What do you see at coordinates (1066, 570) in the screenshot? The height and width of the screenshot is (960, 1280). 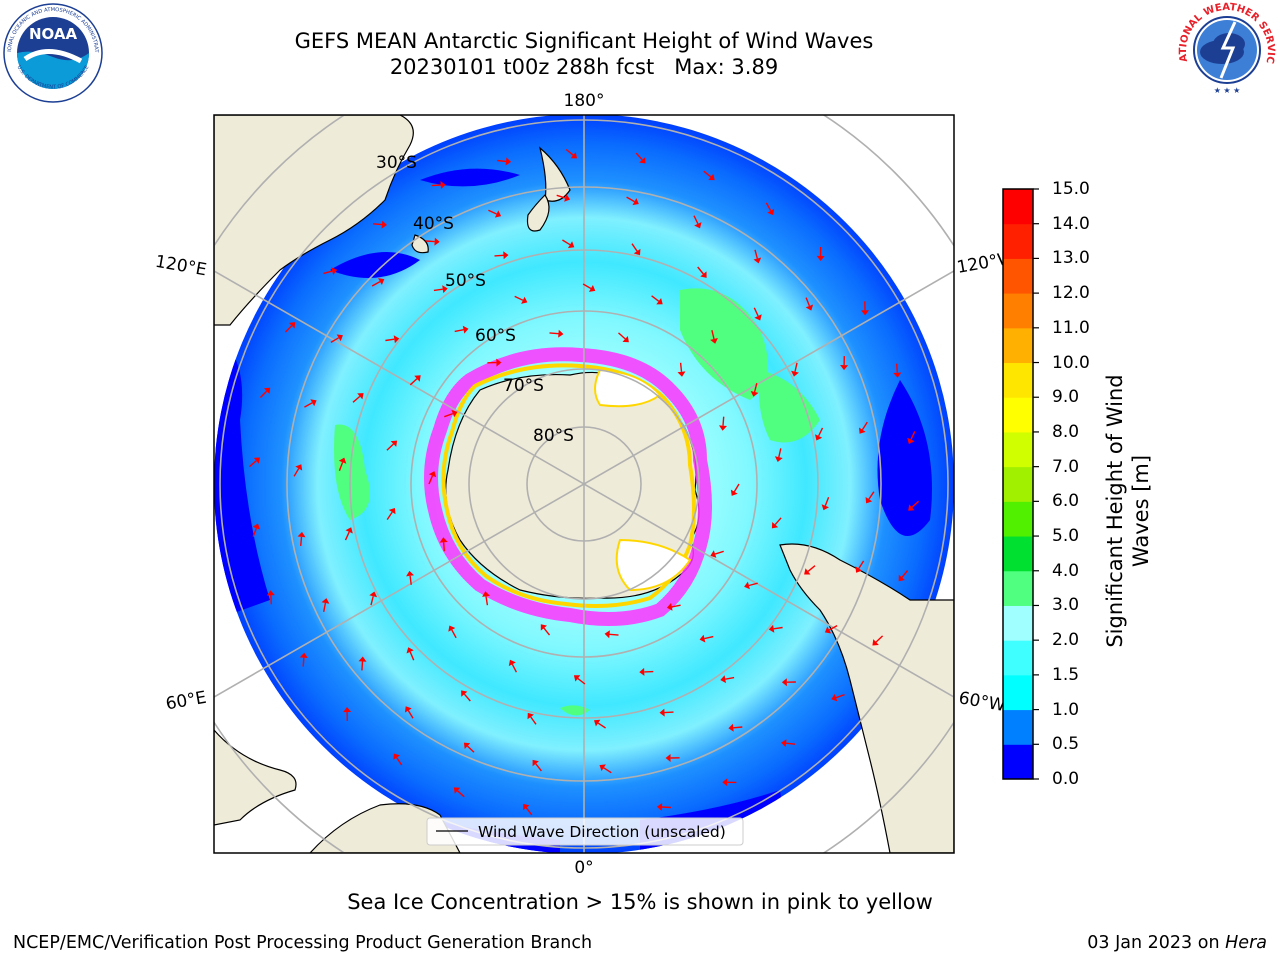 I see `colorbar-tick-label: 4.0` at bounding box center [1066, 570].